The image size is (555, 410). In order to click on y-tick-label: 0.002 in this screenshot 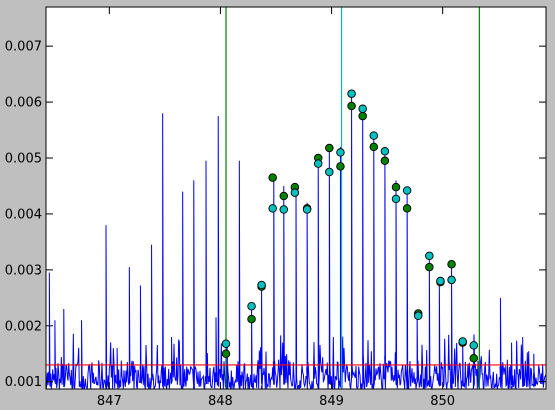, I will do `click(23, 326)`.